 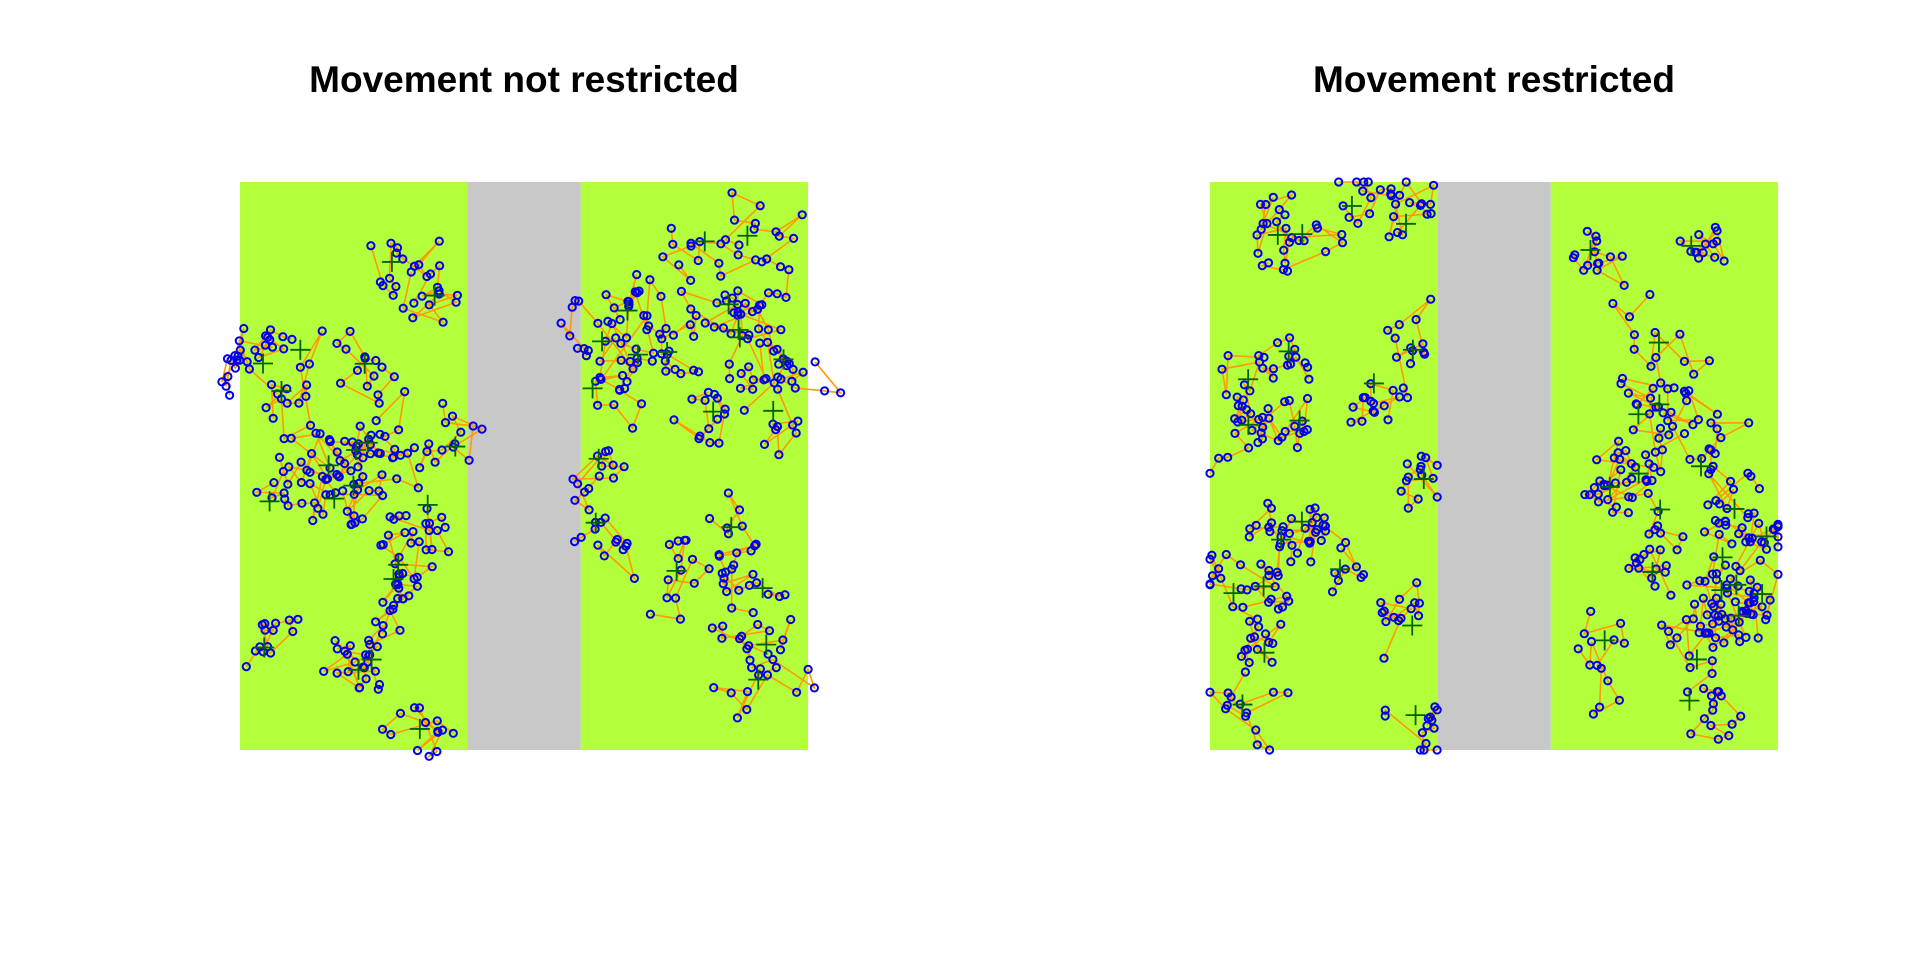 I want to click on movement-path, so click(x=1399, y=620).